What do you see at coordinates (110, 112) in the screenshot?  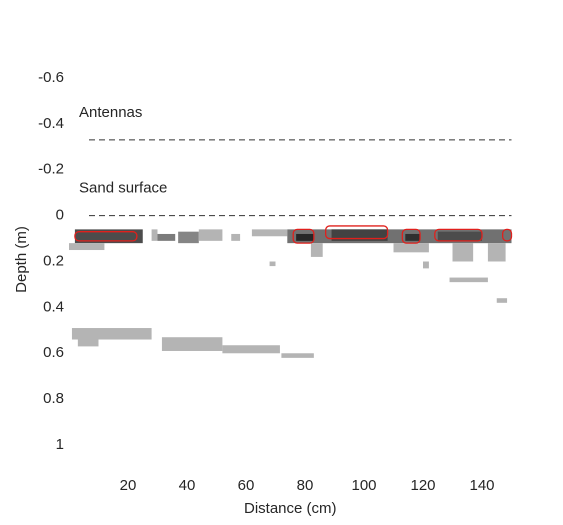 I see `annotation: Antennas` at bounding box center [110, 112].